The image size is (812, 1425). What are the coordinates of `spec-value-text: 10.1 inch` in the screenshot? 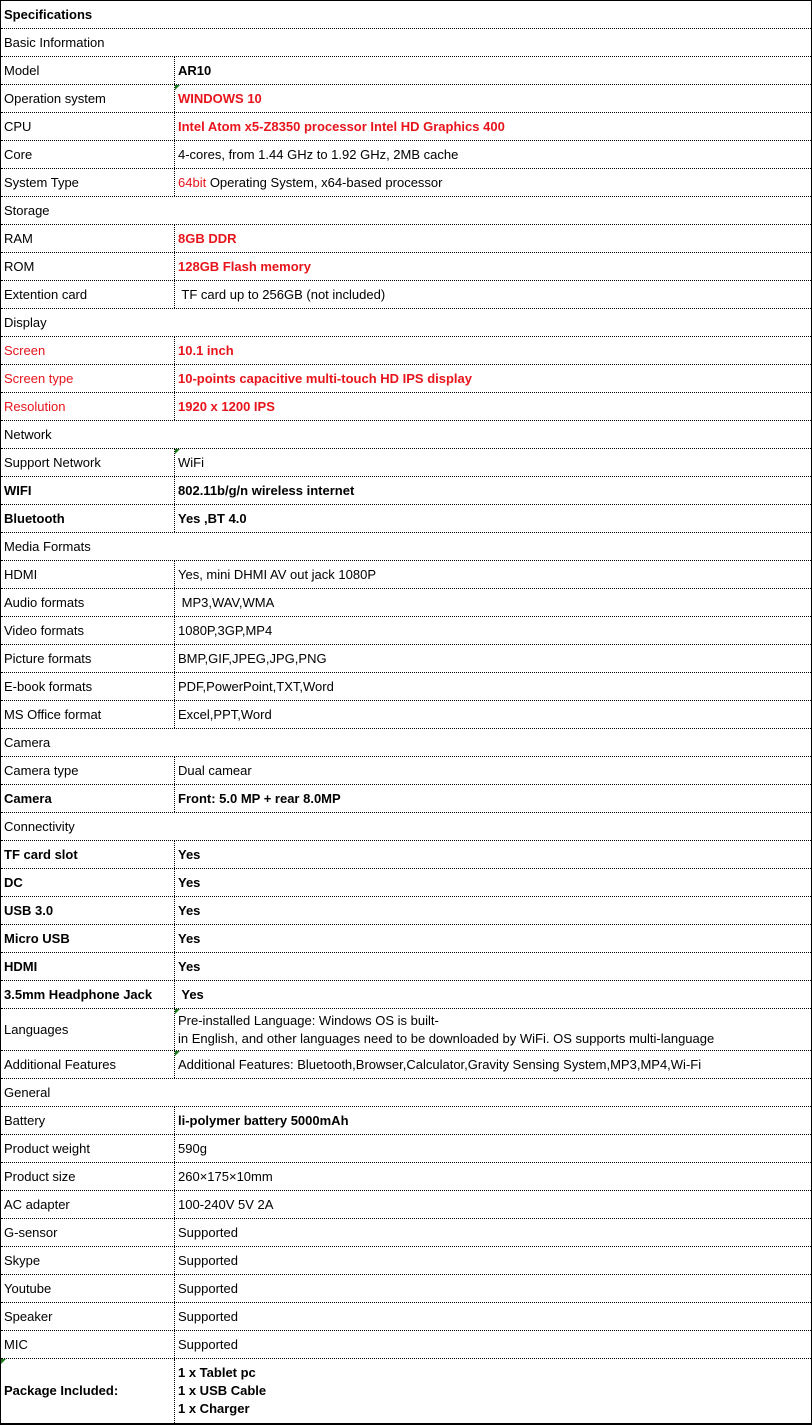 It's located at (206, 350).